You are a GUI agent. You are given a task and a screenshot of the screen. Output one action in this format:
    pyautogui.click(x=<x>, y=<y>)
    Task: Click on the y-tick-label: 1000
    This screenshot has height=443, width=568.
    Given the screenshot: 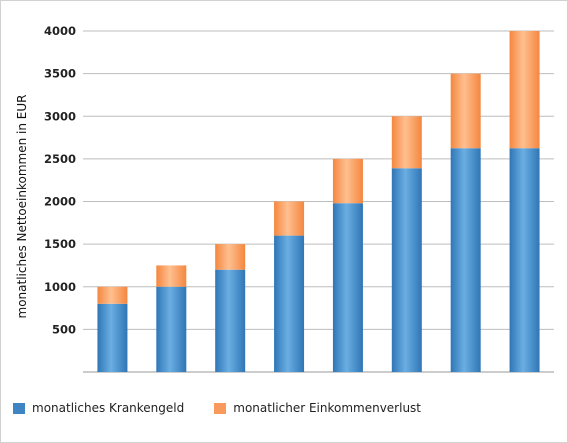 What is the action you would take?
    pyautogui.click(x=60, y=287)
    